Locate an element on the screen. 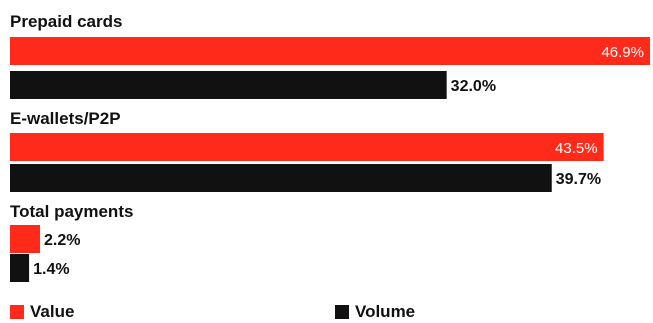 This screenshot has height=323, width=653. legend-volume: Volume is located at coordinates (375, 312).